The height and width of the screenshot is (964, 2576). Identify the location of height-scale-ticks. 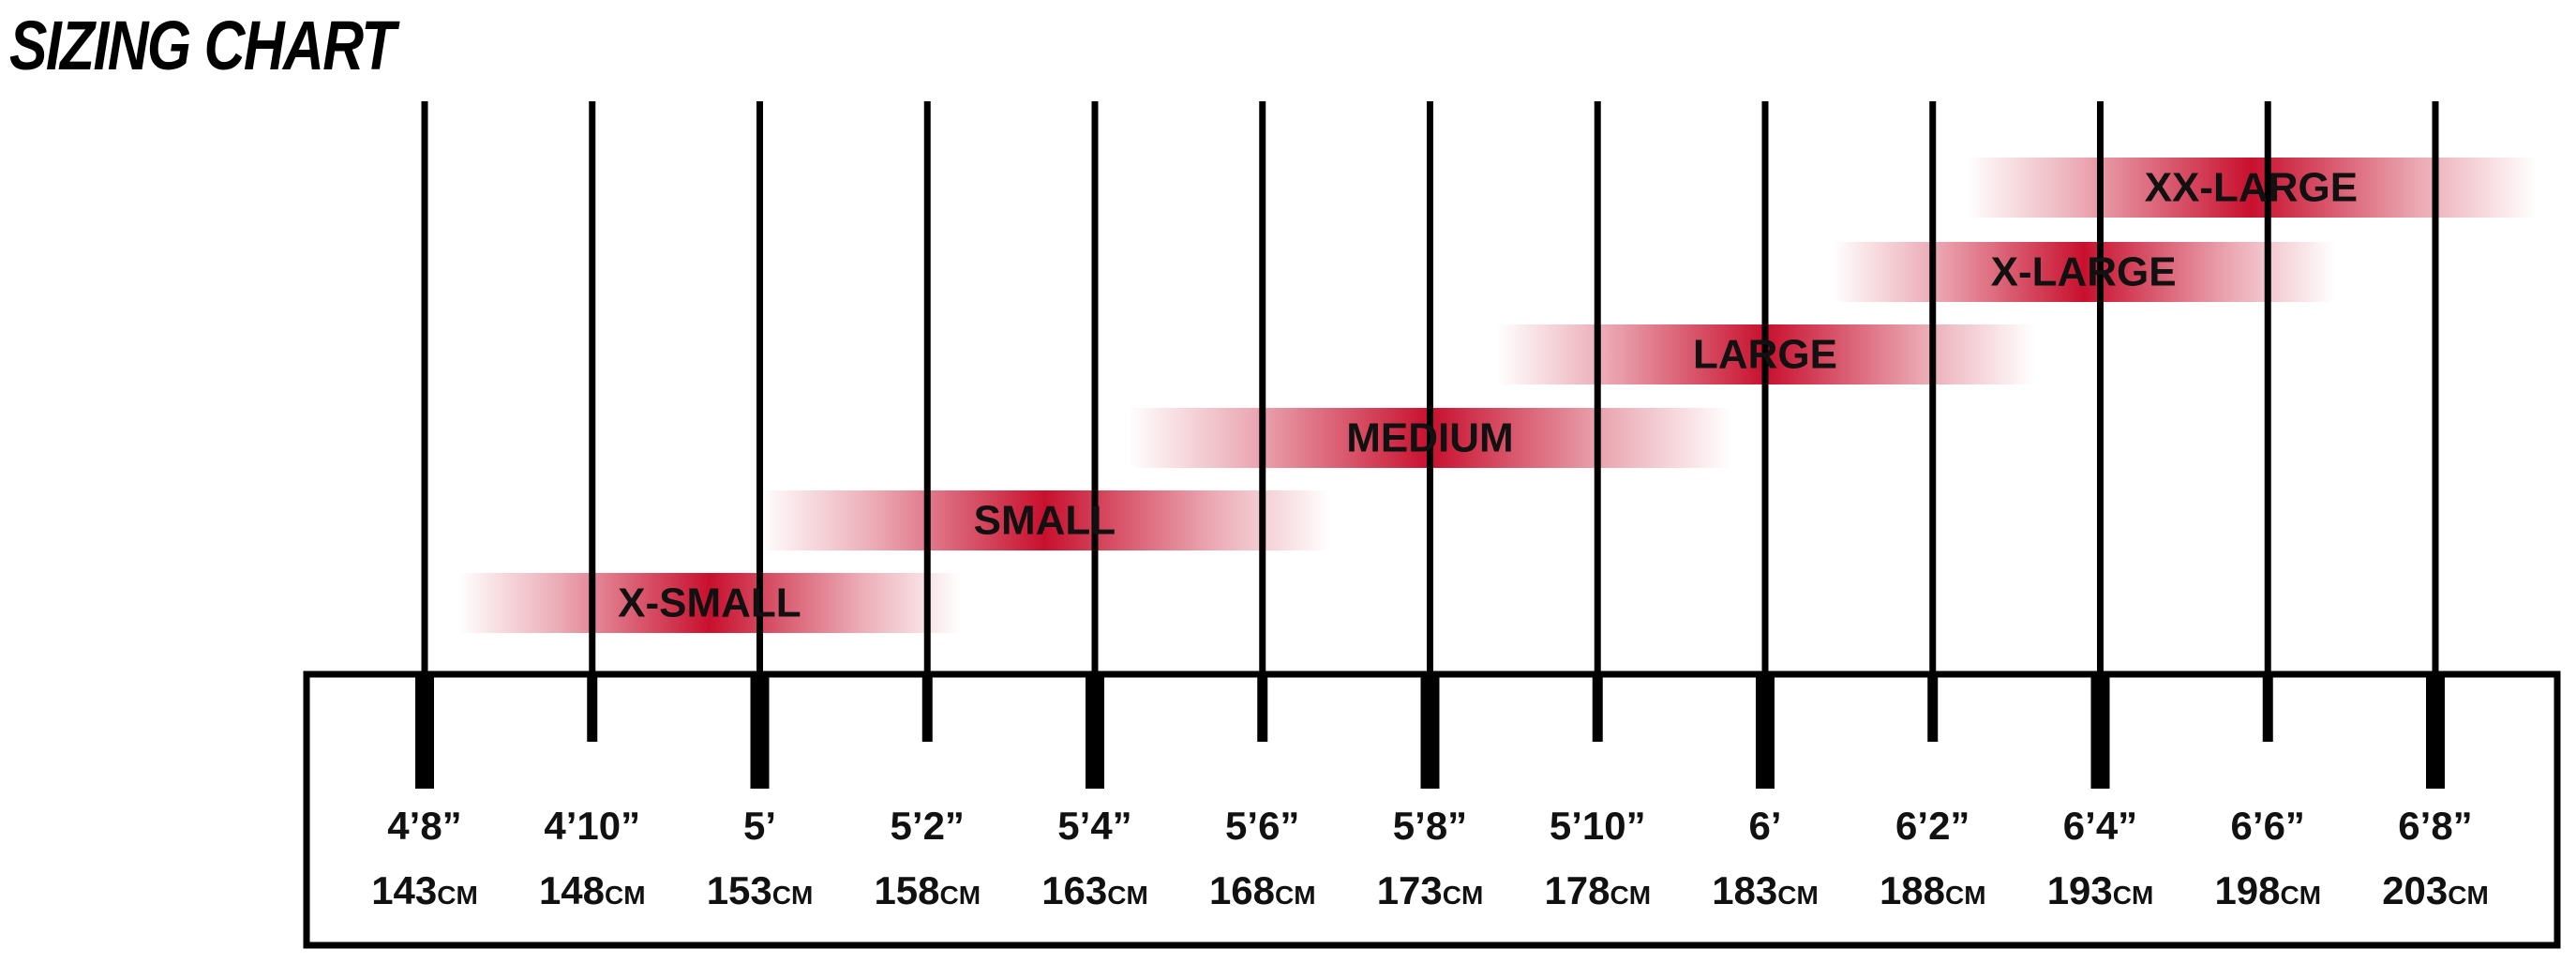
(1430, 731).